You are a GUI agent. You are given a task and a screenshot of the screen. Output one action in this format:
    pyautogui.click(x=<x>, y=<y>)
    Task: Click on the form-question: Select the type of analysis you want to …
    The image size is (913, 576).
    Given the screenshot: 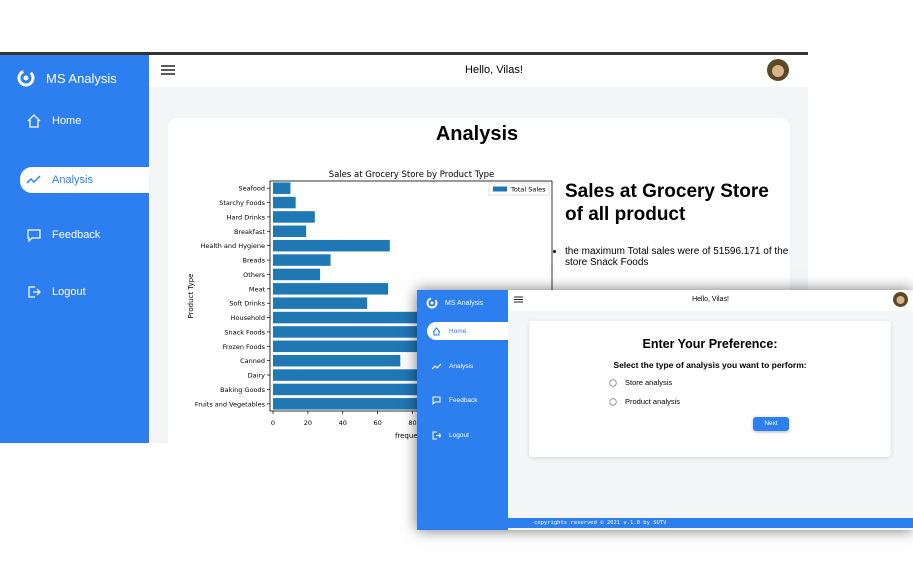 What is the action you would take?
    pyautogui.click(x=710, y=365)
    